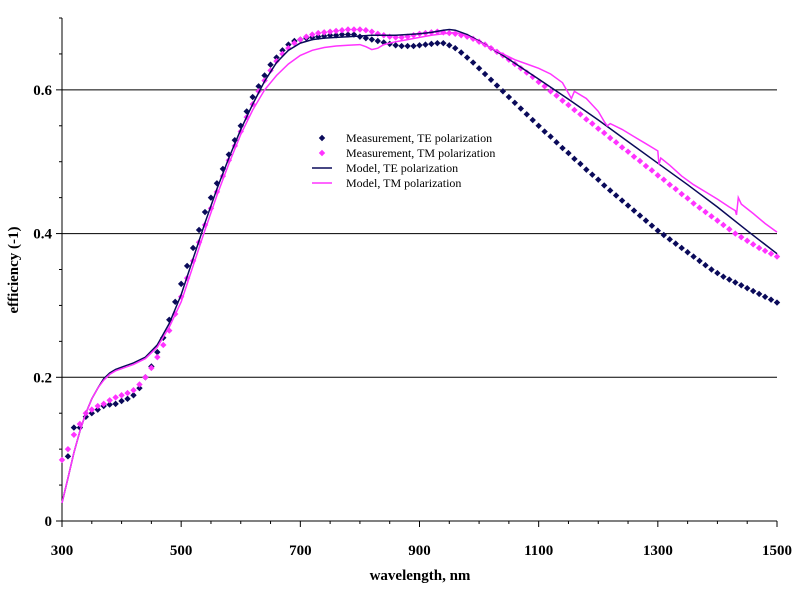 The image size is (800, 600). What do you see at coordinates (777, 551) in the screenshot?
I see `x-tick-label: 1500` at bounding box center [777, 551].